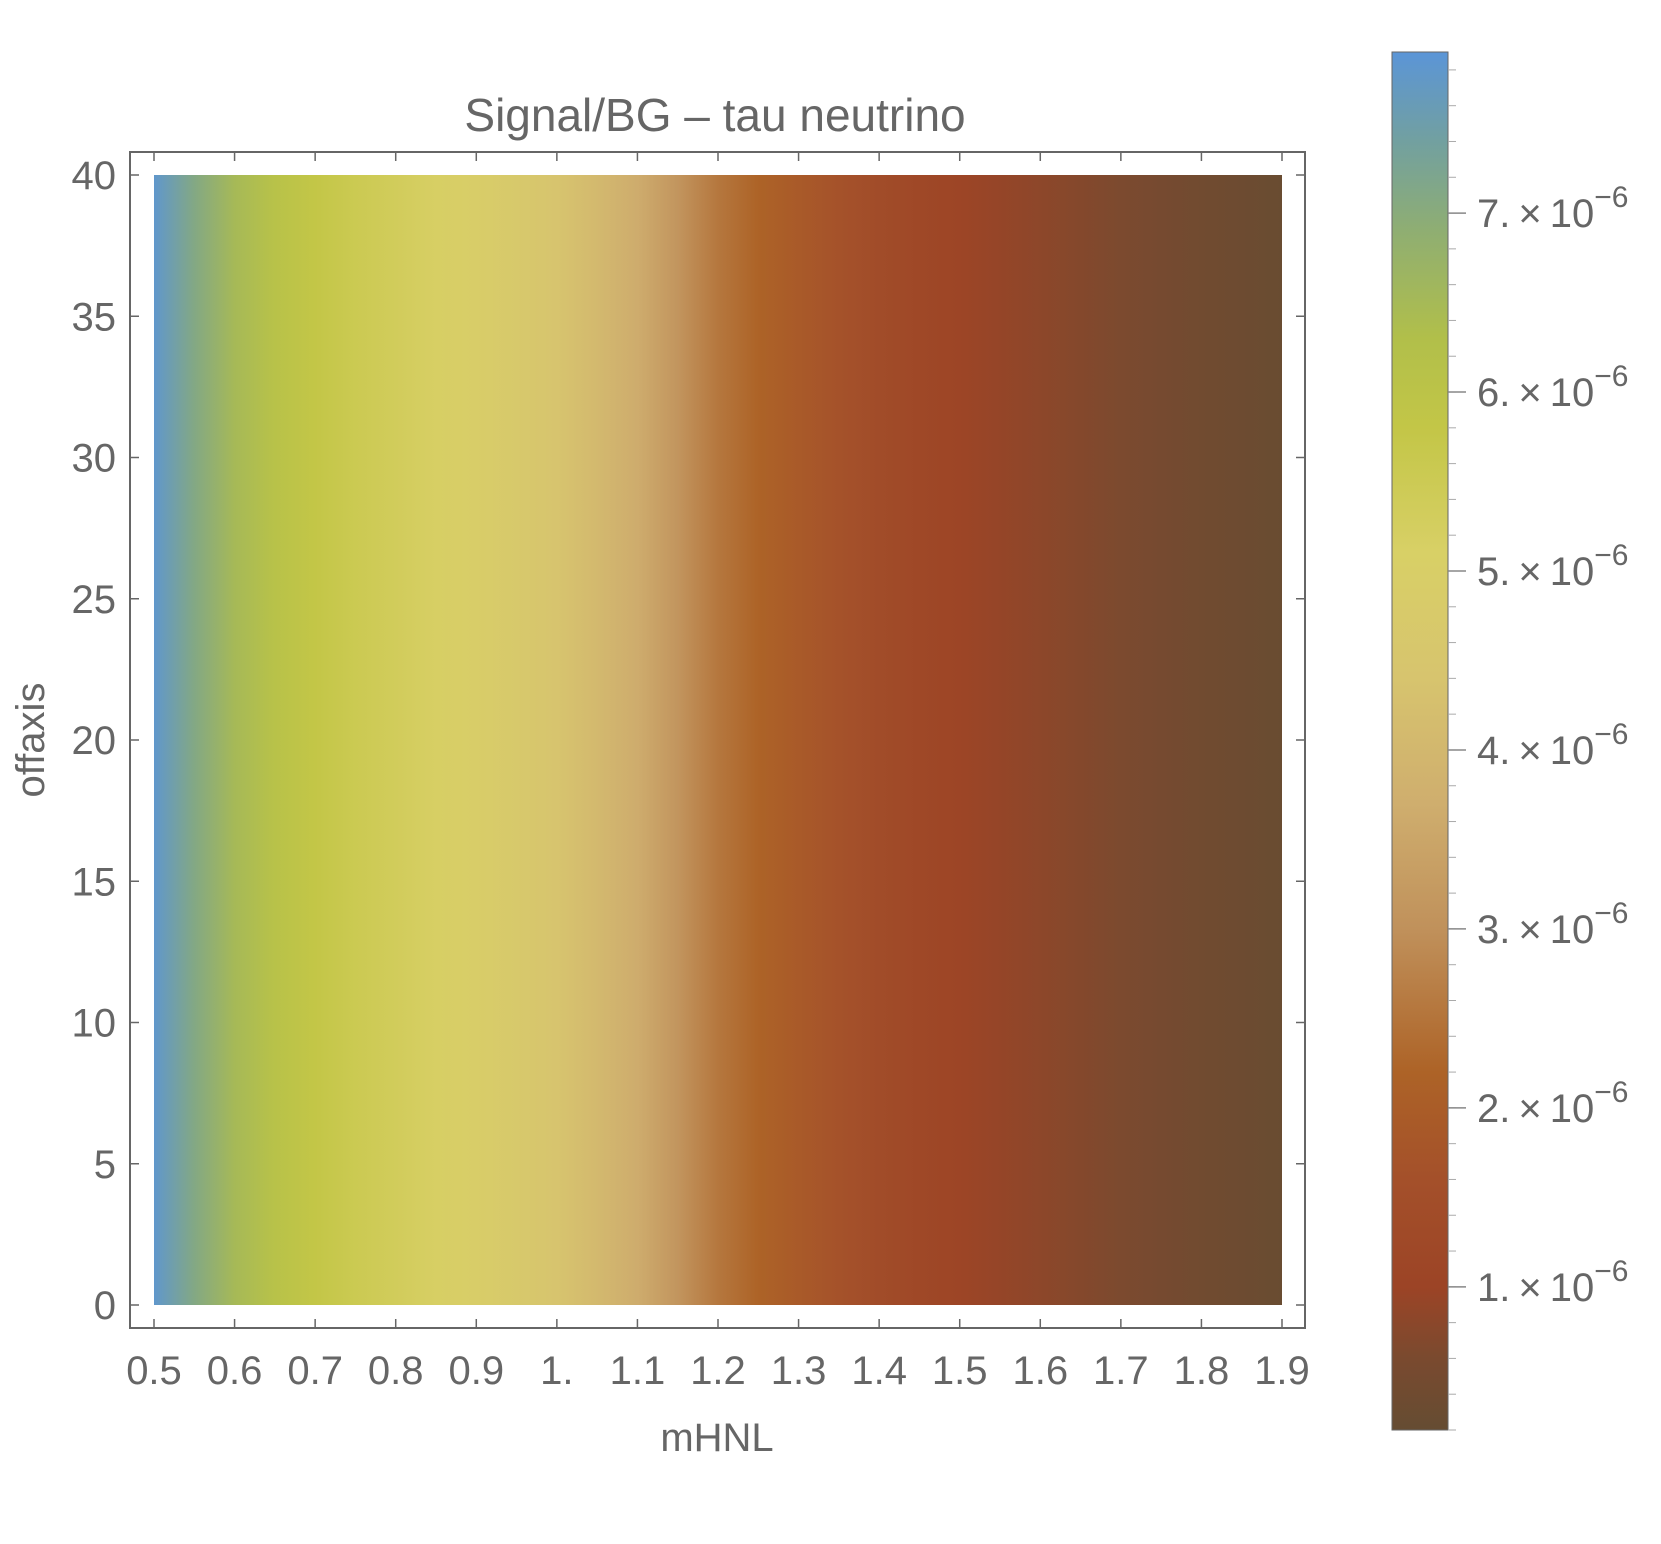 The width and height of the screenshot is (1661, 1544). What do you see at coordinates (1552, 566) in the screenshot?
I see `colorbar-tick-label: 5. × 10−6` at bounding box center [1552, 566].